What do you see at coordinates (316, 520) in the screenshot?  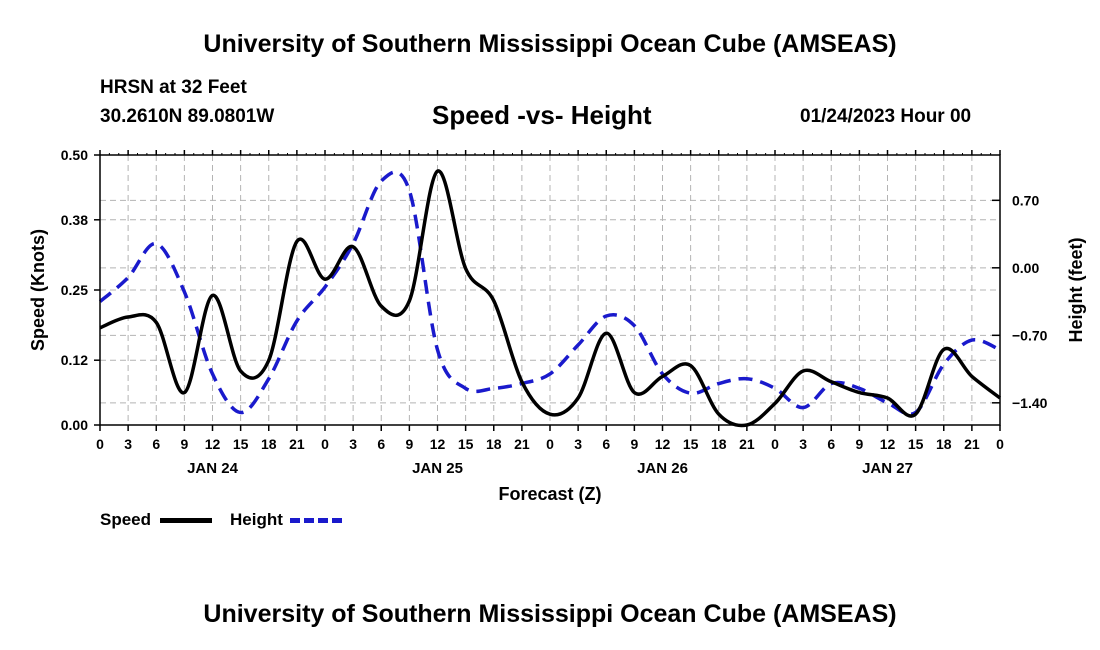 I see `legend-height-swatch` at bounding box center [316, 520].